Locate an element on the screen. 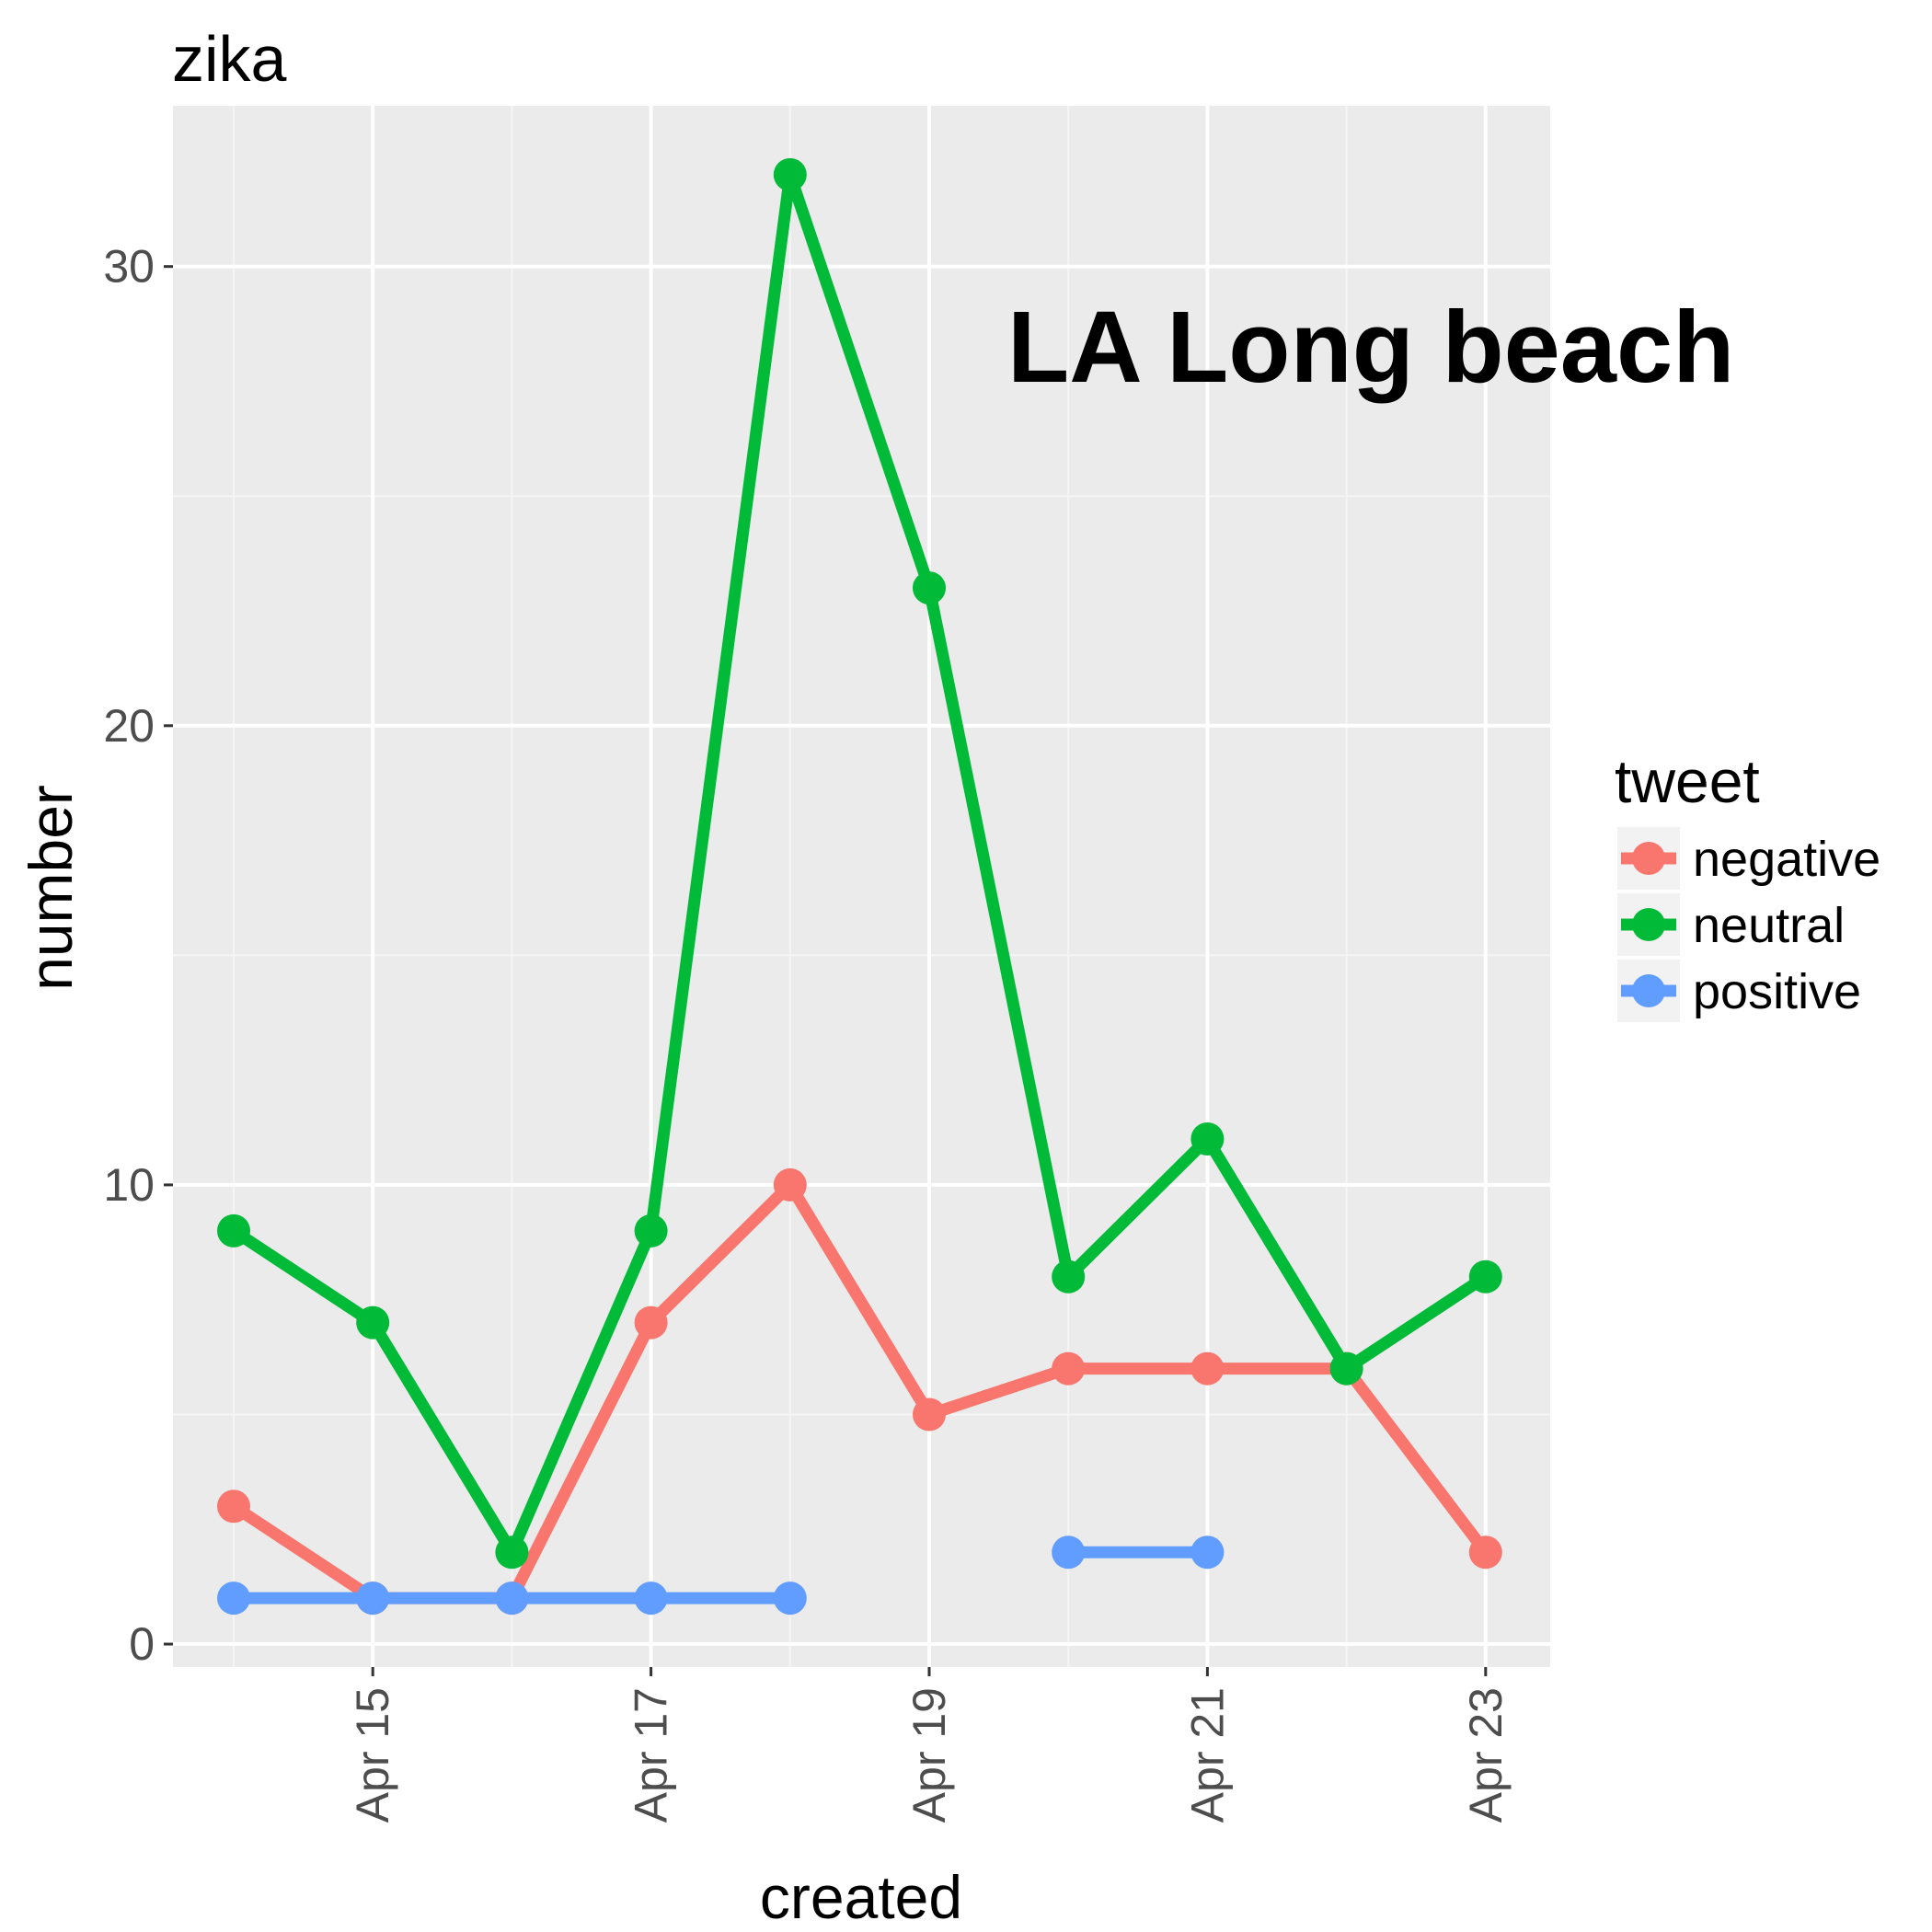 This screenshot has width=1932, height=1932. legend-item-neutral: neutral is located at coordinates (1731, 924).